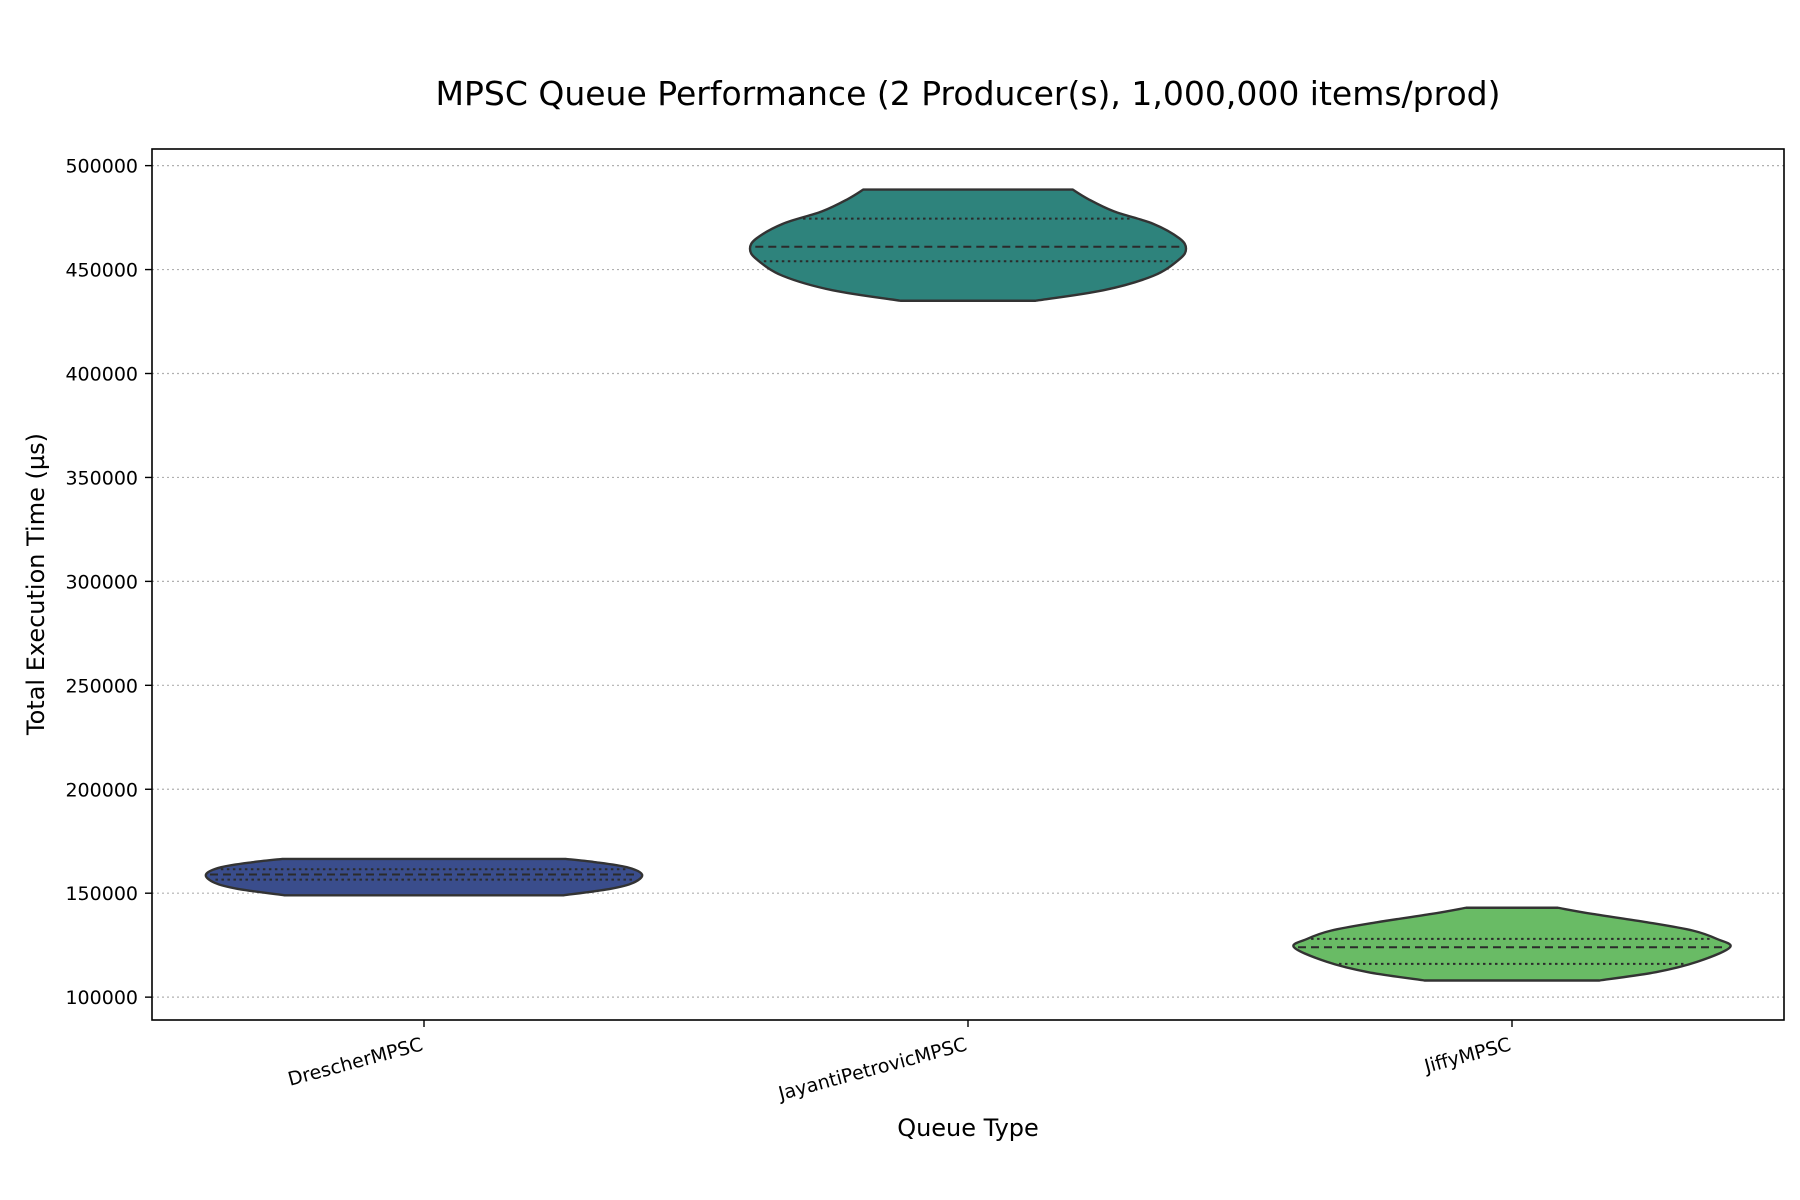 The height and width of the screenshot is (1200, 1800). What do you see at coordinates (872, 1070) in the screenshot?
I see `x-tick-label: JayantiPetrovicMPSC` at bounding box center [872, 1070].